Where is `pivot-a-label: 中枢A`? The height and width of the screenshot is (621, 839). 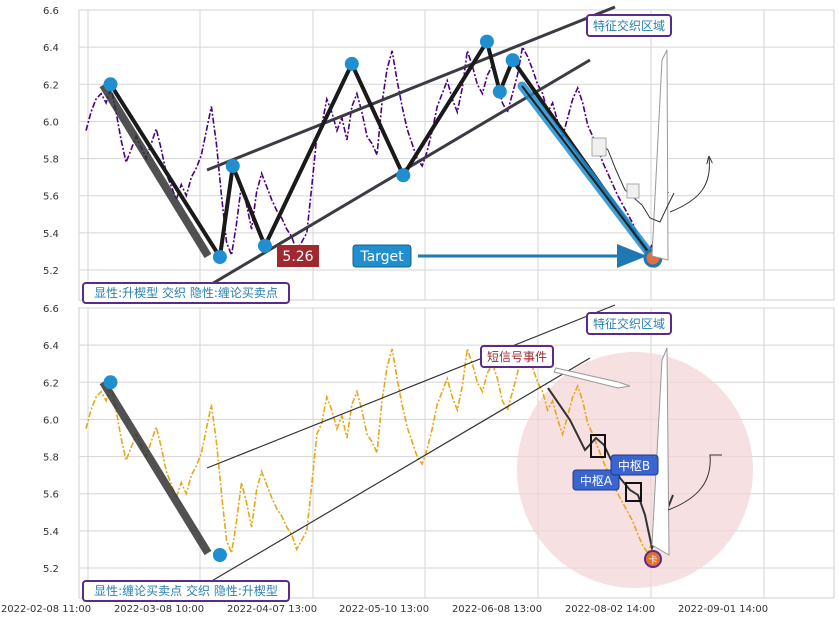 pivot-a-label: 中枢A is located at coordinates (596, 480).